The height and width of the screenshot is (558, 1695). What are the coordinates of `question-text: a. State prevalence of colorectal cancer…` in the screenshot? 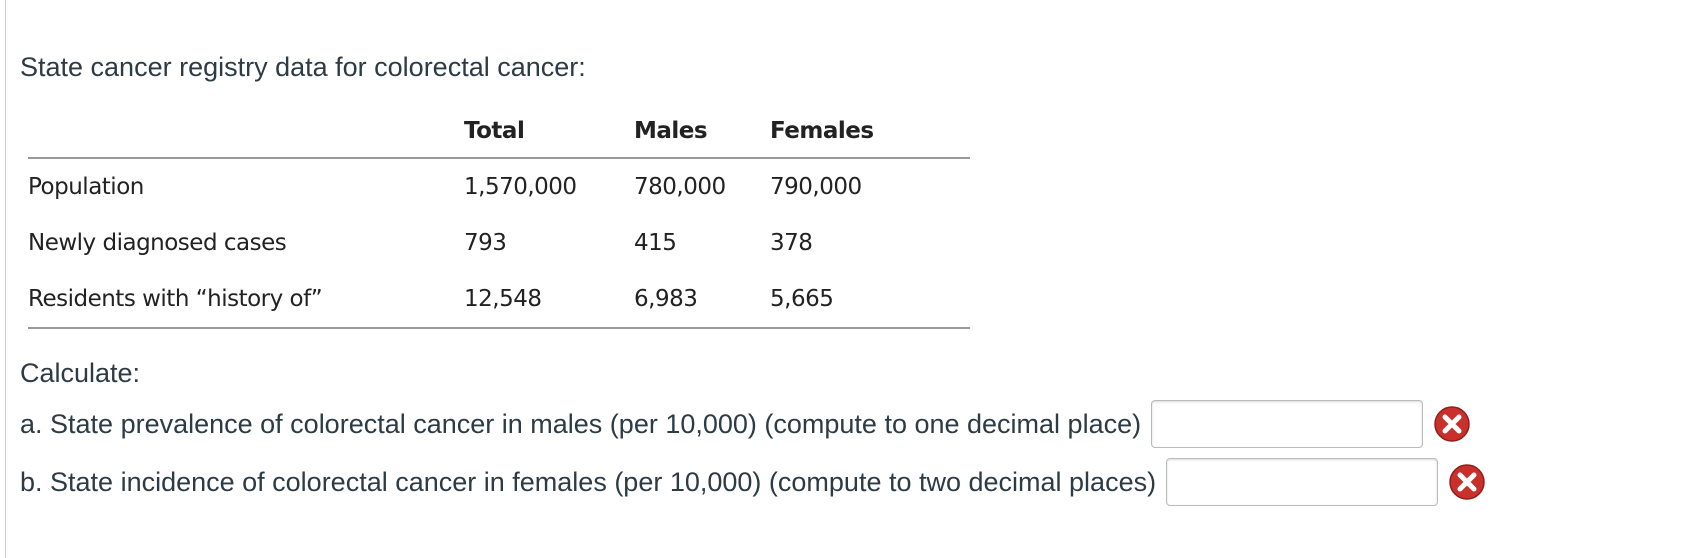 It's located at (581, 423).